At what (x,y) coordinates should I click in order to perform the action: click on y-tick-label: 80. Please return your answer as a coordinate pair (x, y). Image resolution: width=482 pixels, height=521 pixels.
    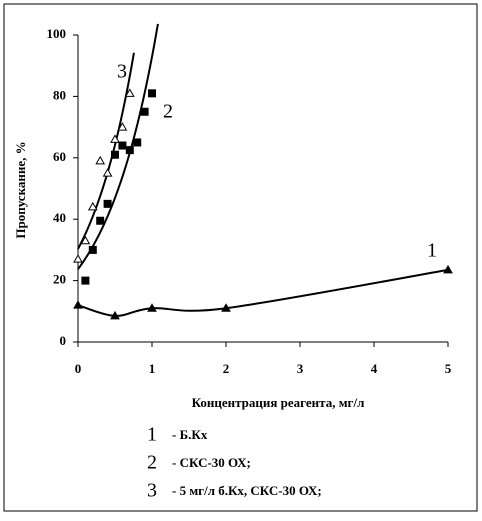
    Looking at the image, I should click on (59, 94).